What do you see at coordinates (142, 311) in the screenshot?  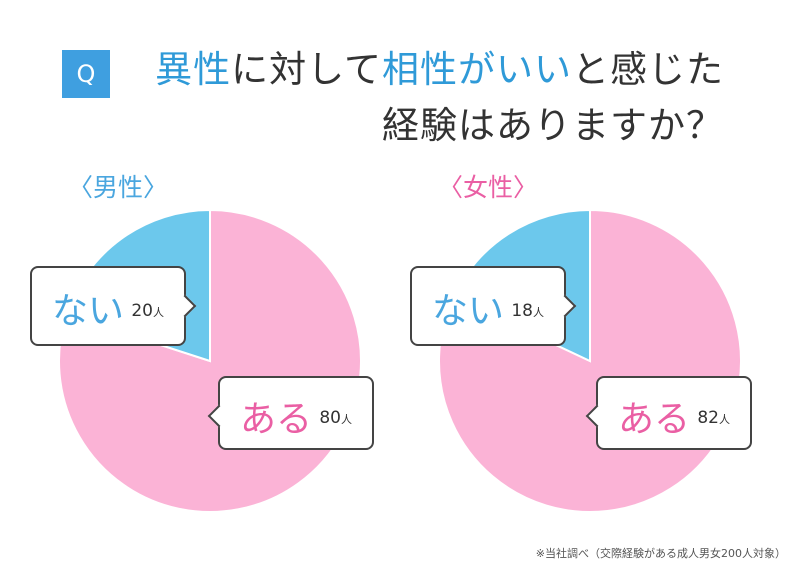 I see `male-nai-value: 20` at bounding box center [142, 311].